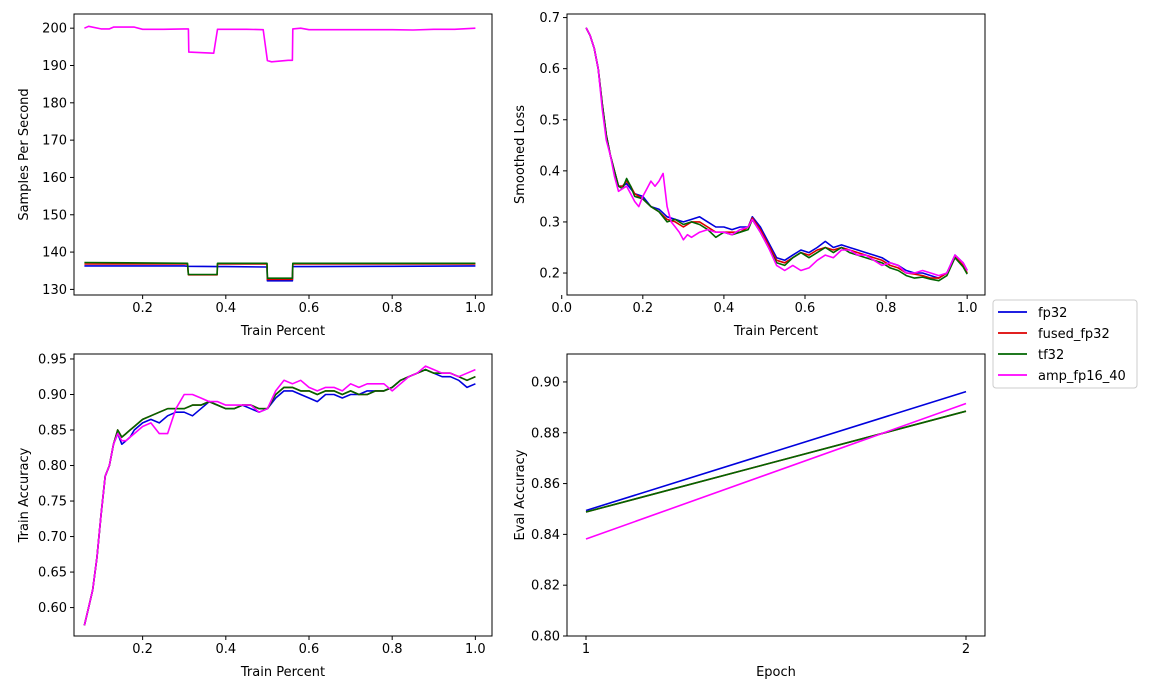 The width and height of the screenshot is (1151, 689). Describe the element at coordinates (24, 495) in the screenshot. I see `y-axis-label: Train Accuracy` at that location.